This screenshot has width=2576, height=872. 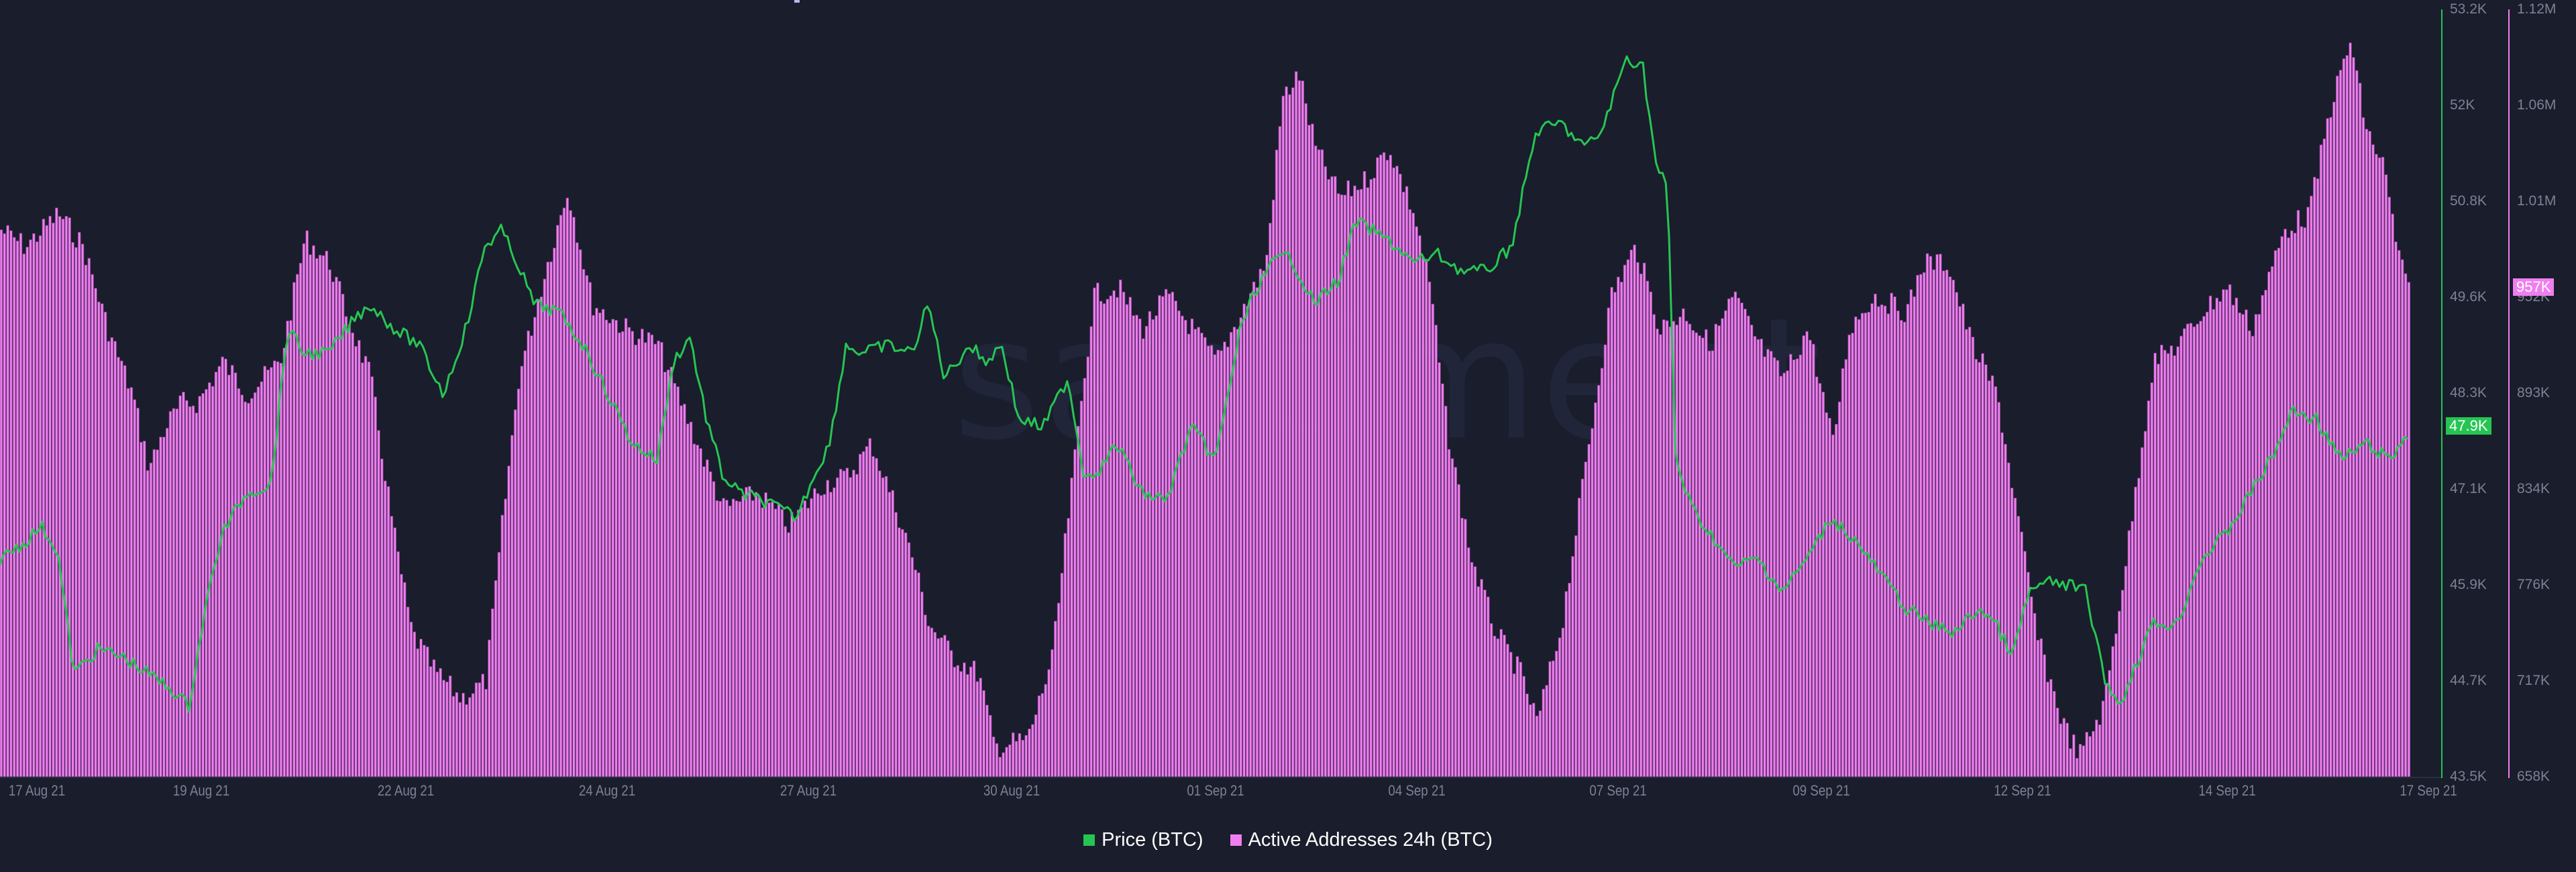 What do you see at coordinates (2537, 201) in the screenshot?
I see `addresses-tick-label: 1.01M` at bounding box center [2537, 201].